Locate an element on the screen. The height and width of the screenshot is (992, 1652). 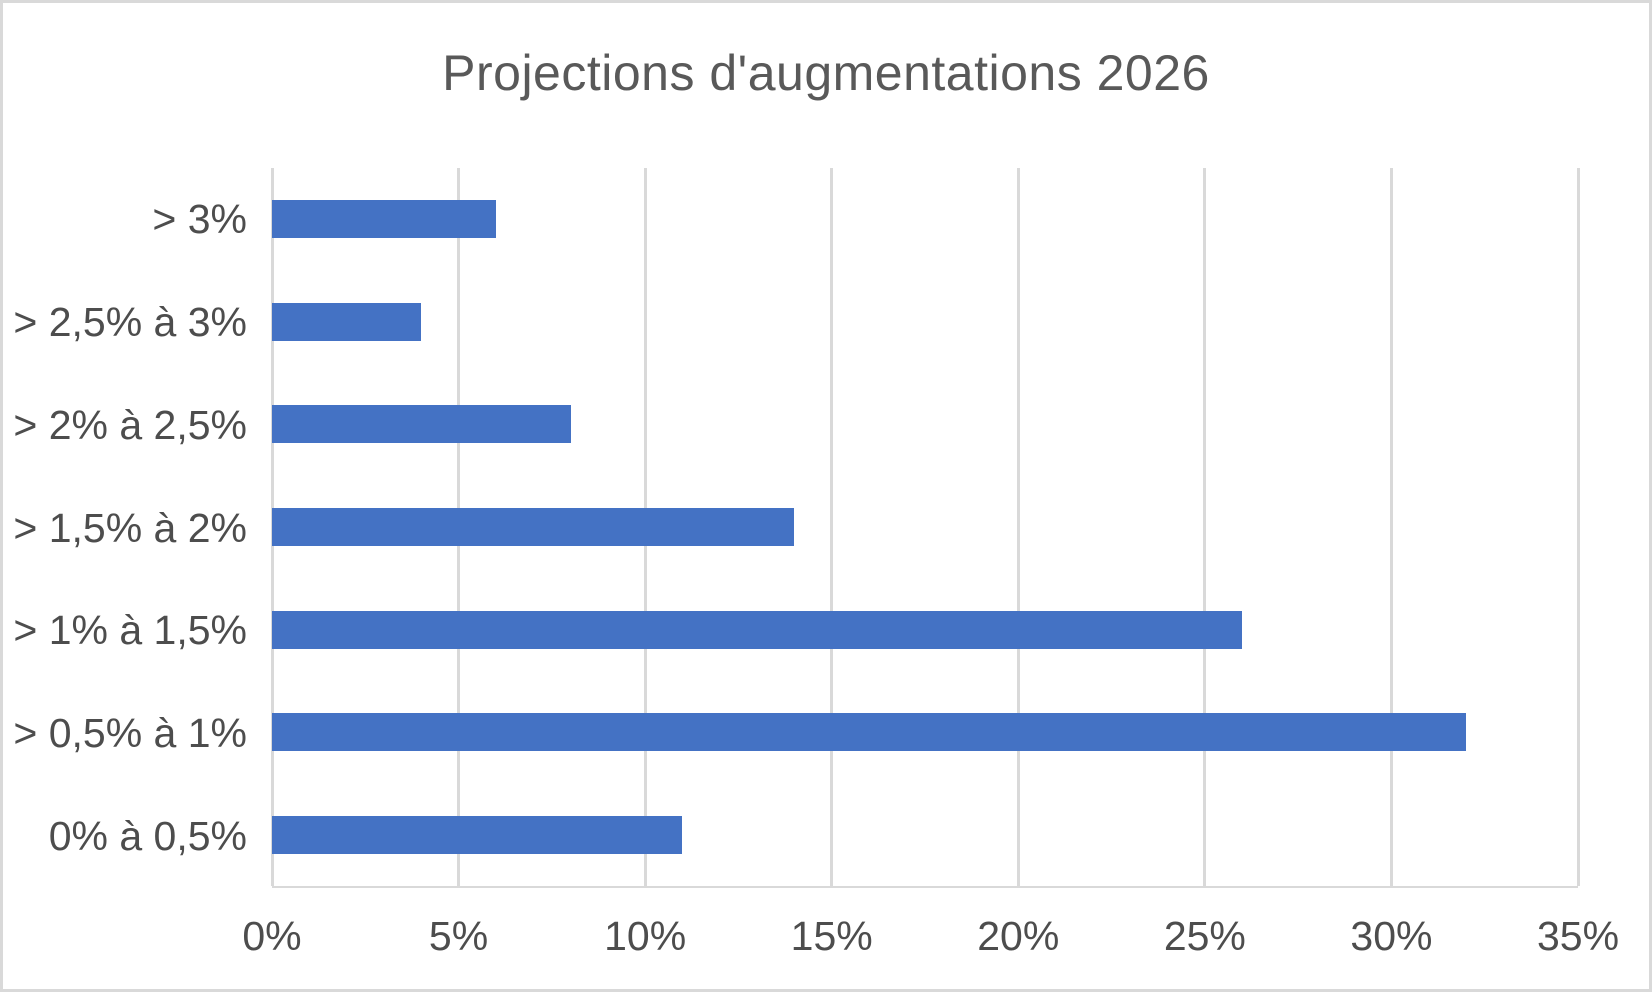
x-tick-label: 15% is located at coordinates (831, 936).